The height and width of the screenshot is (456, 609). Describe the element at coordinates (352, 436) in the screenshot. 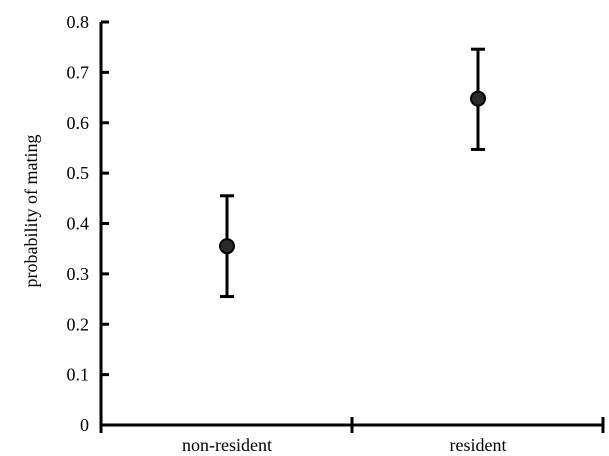

I see `x-axis: non-resident resident` at that location.